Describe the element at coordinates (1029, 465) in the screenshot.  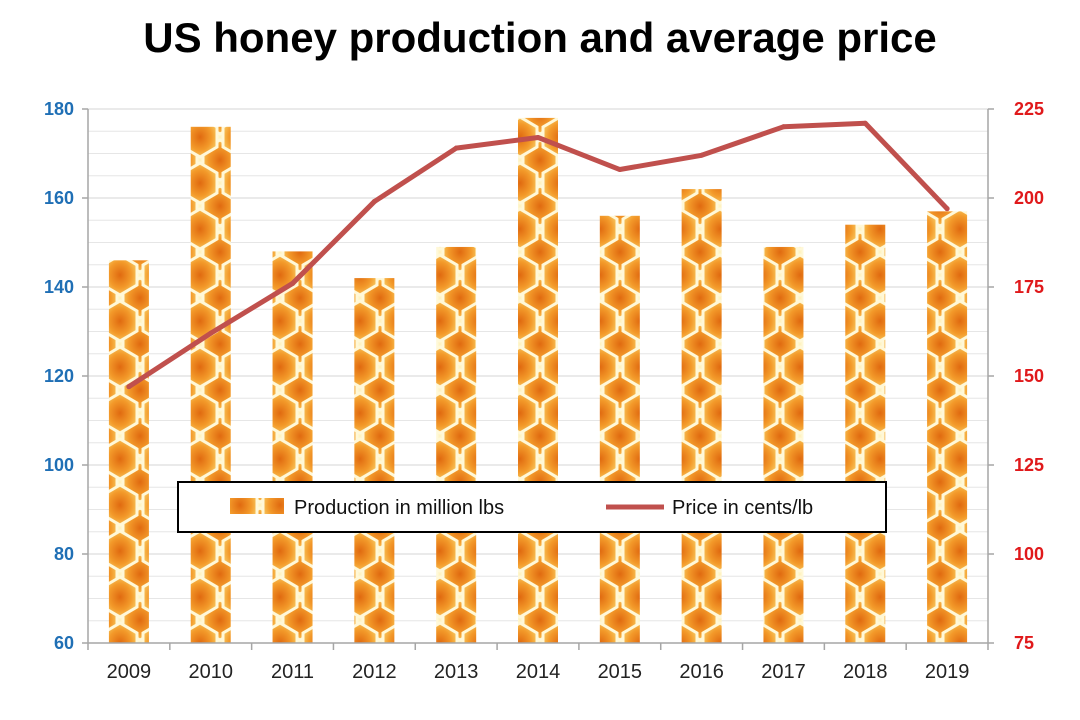
I see `right-tick-label: 125` at that location.